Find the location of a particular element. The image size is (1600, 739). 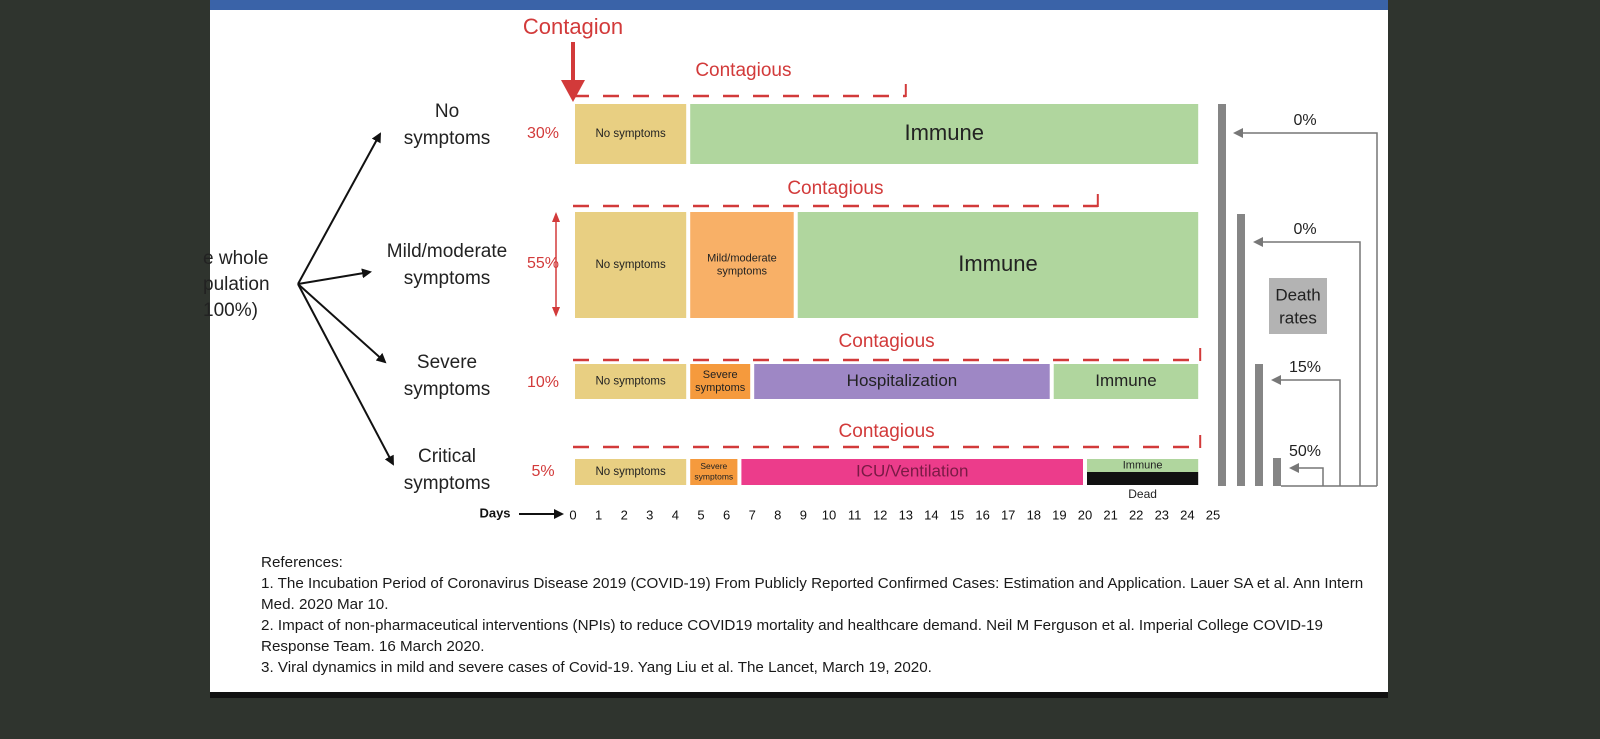

death-rate-percent: 0% is located at coordinates (1304, 120).